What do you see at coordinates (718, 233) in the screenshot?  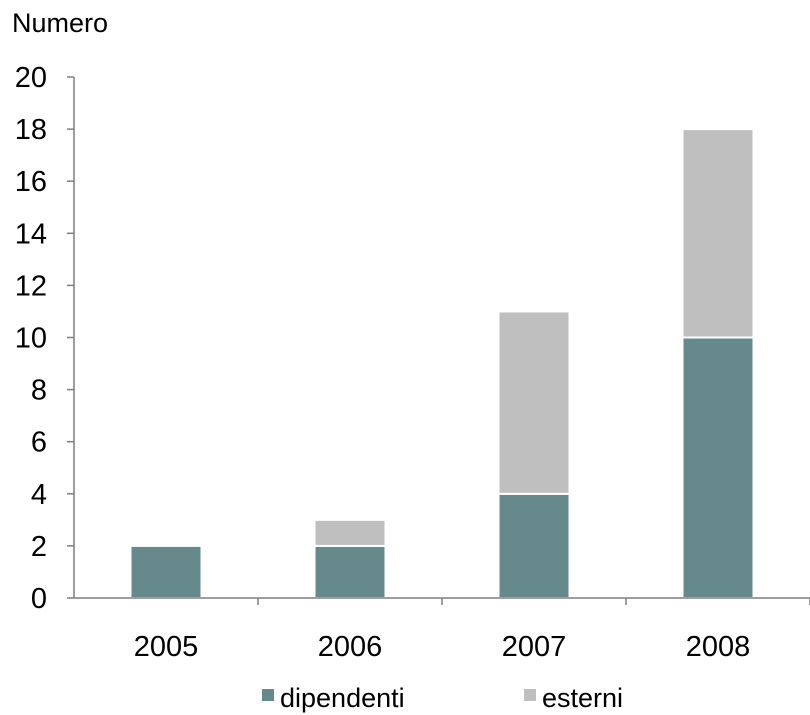 I see `bar-esterni-2008` at bounding box center [718, 233].